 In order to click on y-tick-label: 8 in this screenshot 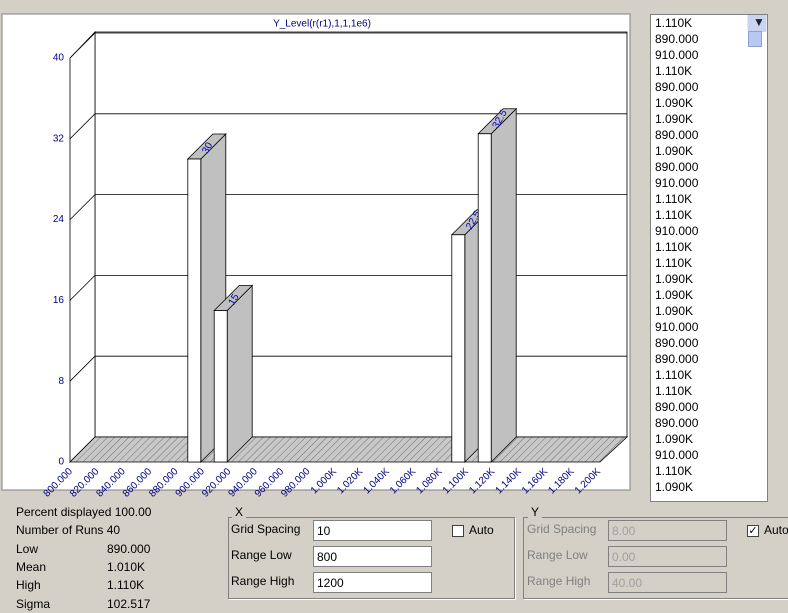, I will do `click(61, 381)`.